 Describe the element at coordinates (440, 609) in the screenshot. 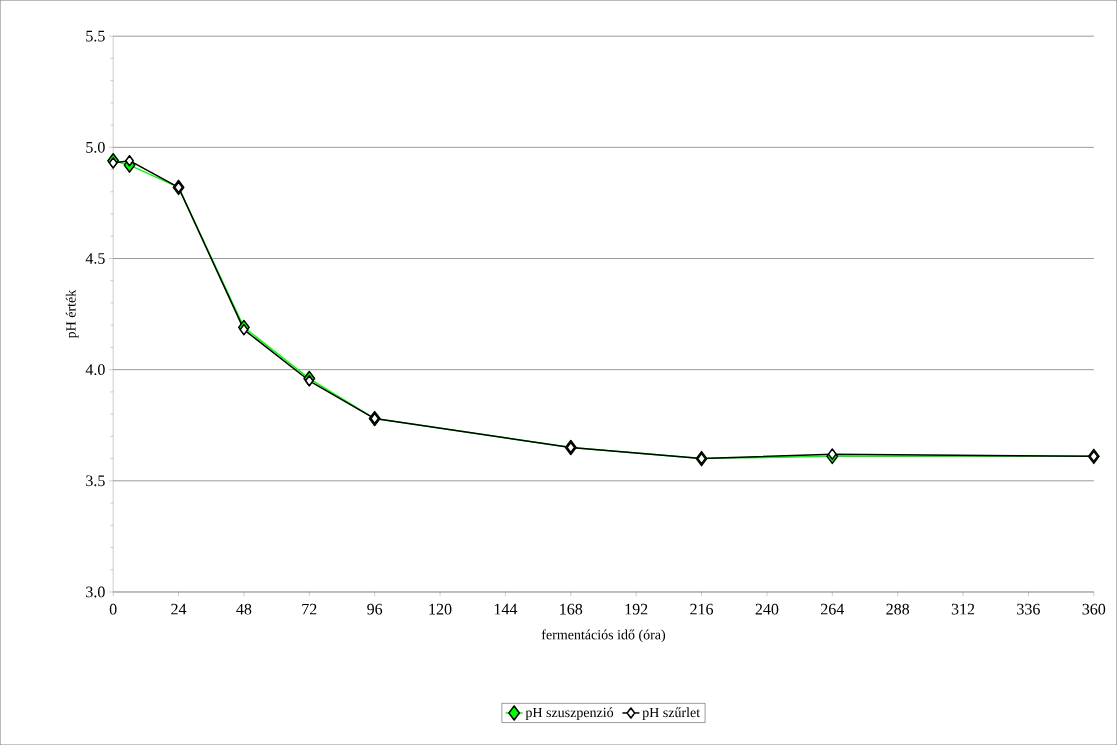

I see `x-tick-label: 120` at that location.